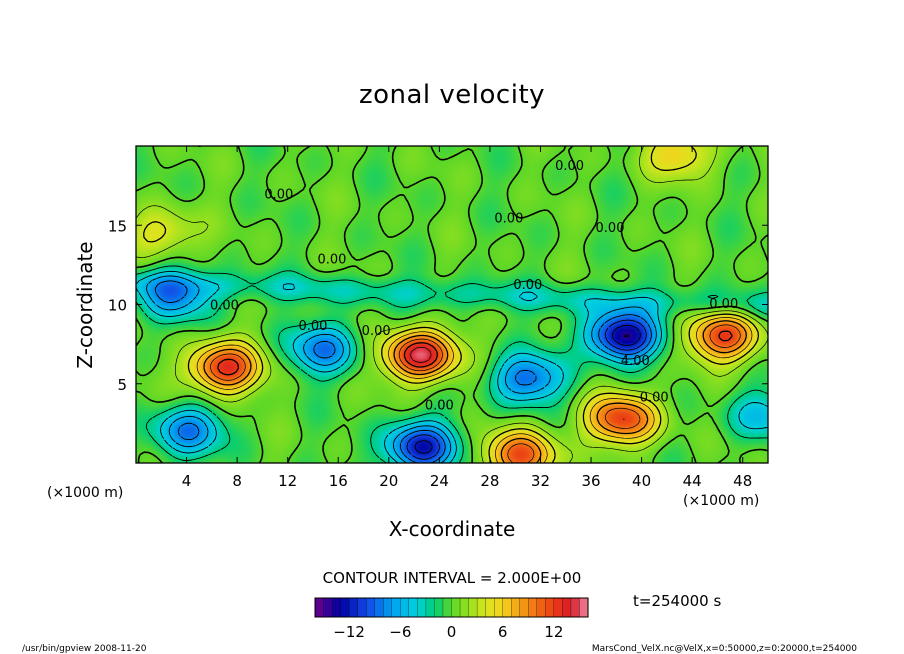  Describe the element at coordinates (85, 493) in the screenshot. I see `x-unit-left: (×1000 m)` at that location.